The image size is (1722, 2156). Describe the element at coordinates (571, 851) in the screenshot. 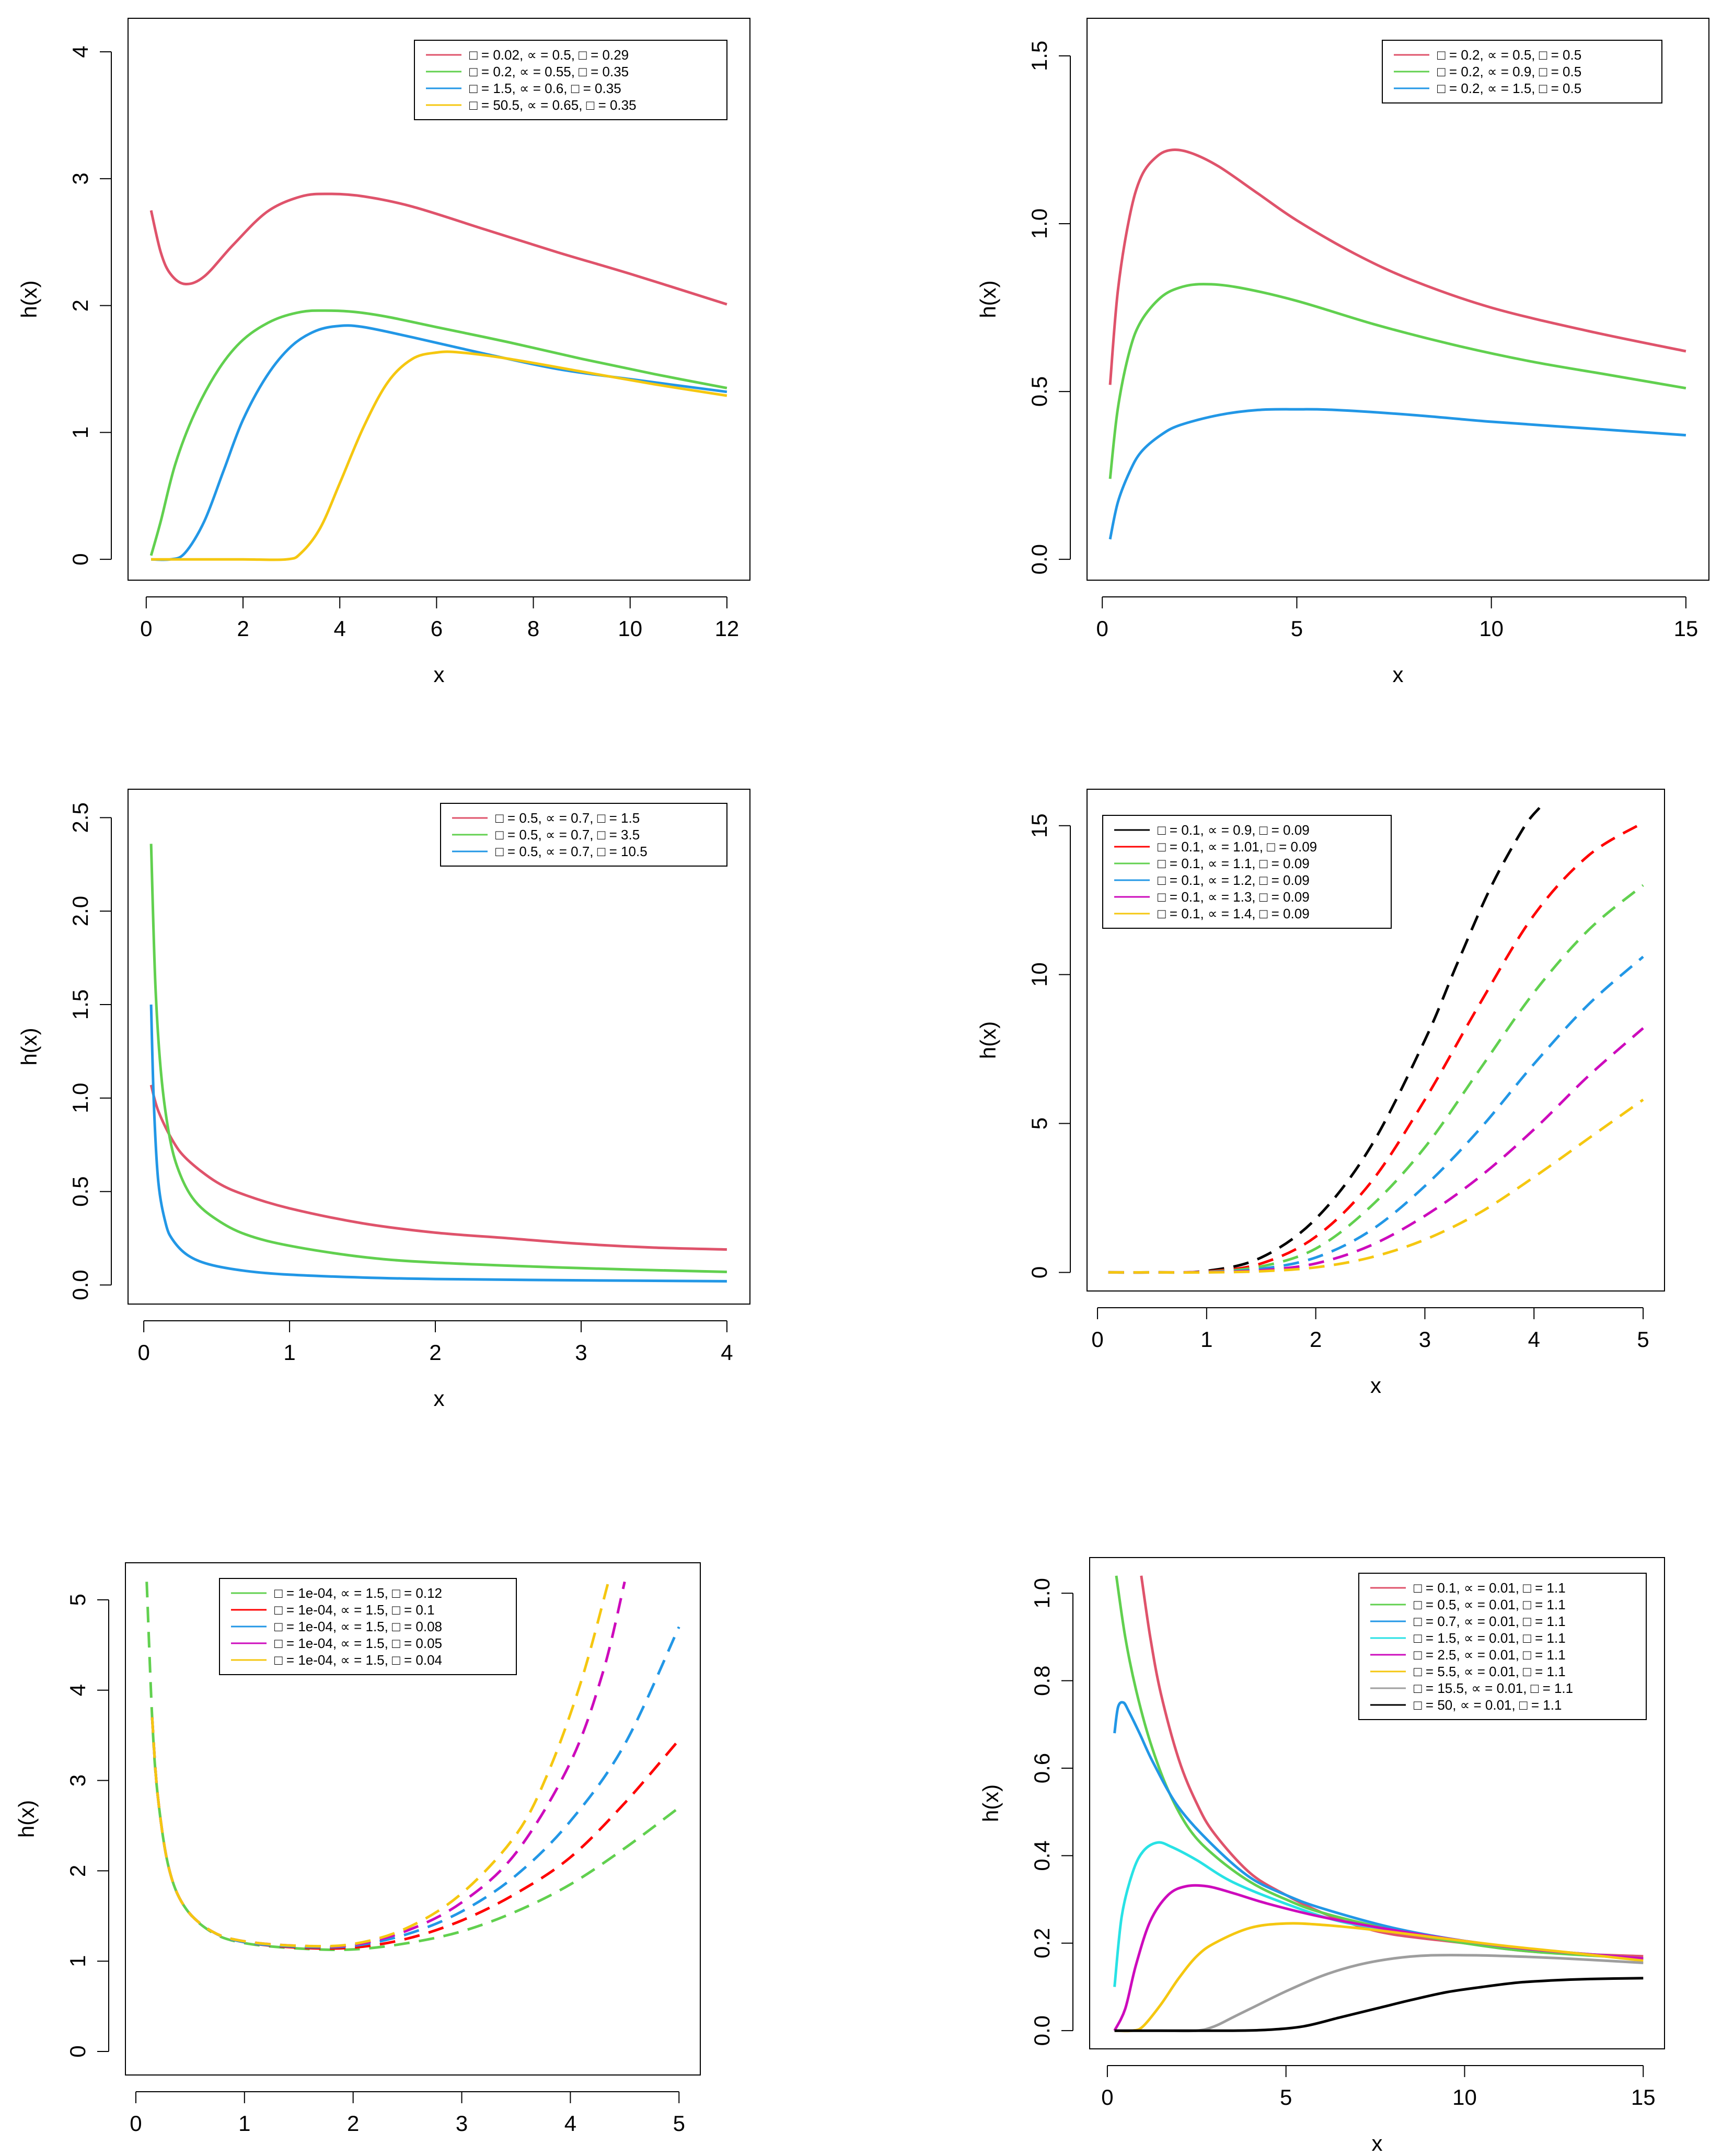

I see `legend-label: □ = 0.5, ∝ = 0.7, □ = 10.5` at that location.